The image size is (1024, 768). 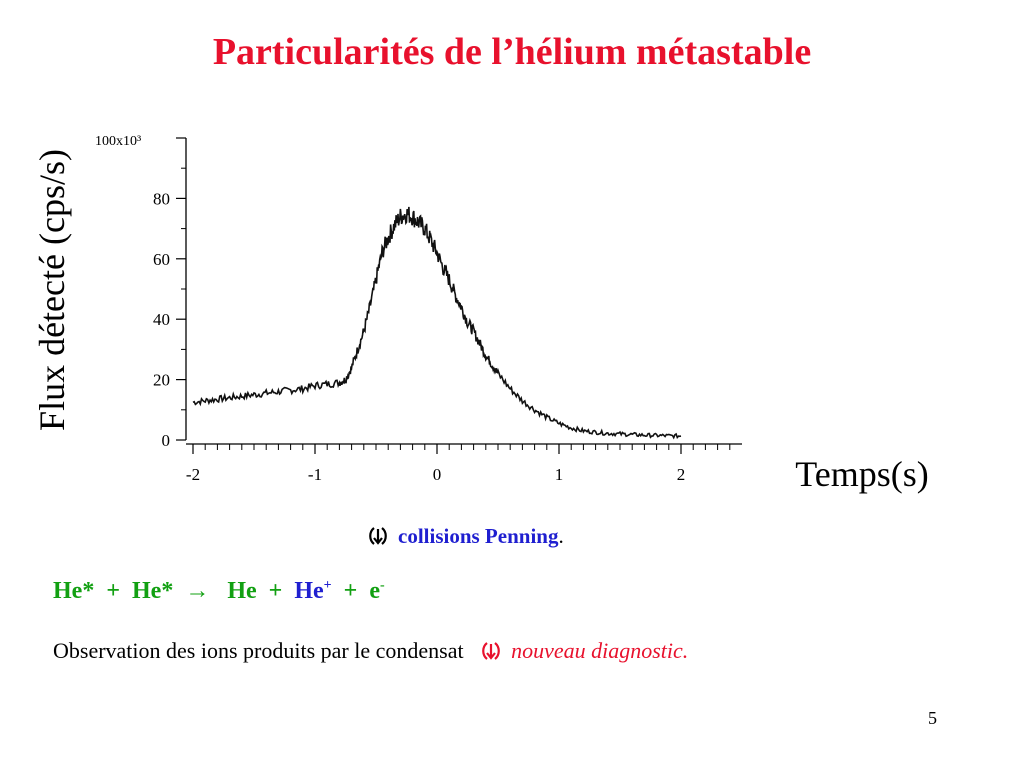 I want to click on penning-suffix: ., so click(x=561, y=536).